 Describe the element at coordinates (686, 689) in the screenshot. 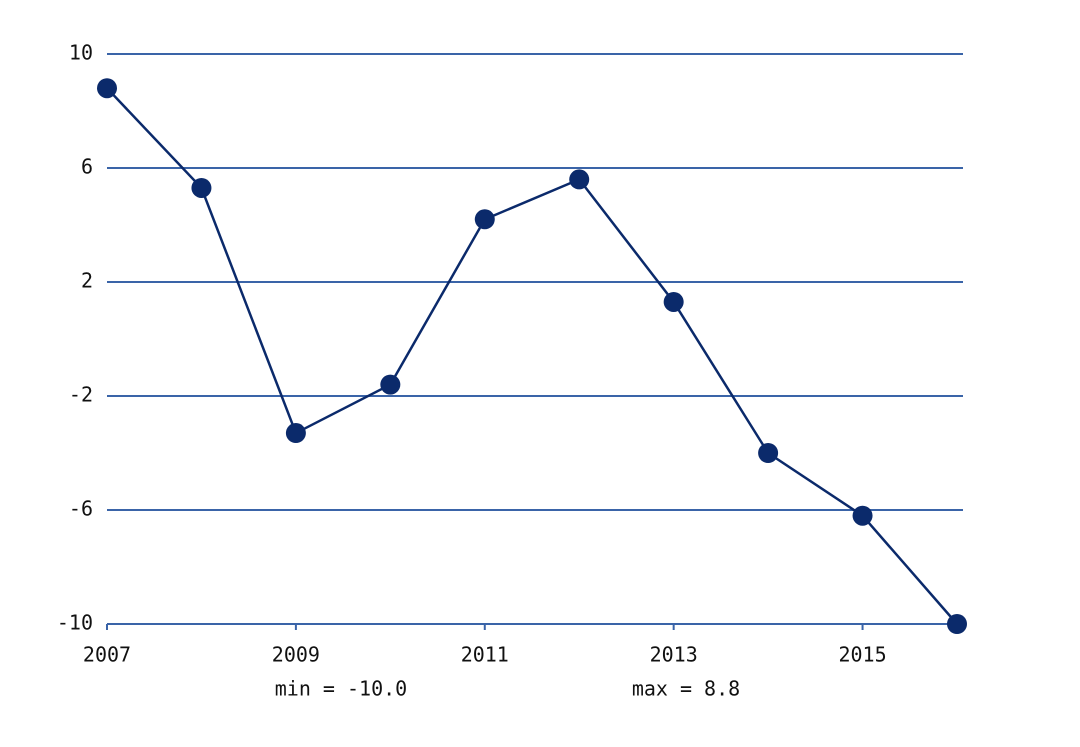

I see `annotation: max = 8.8` at that location.